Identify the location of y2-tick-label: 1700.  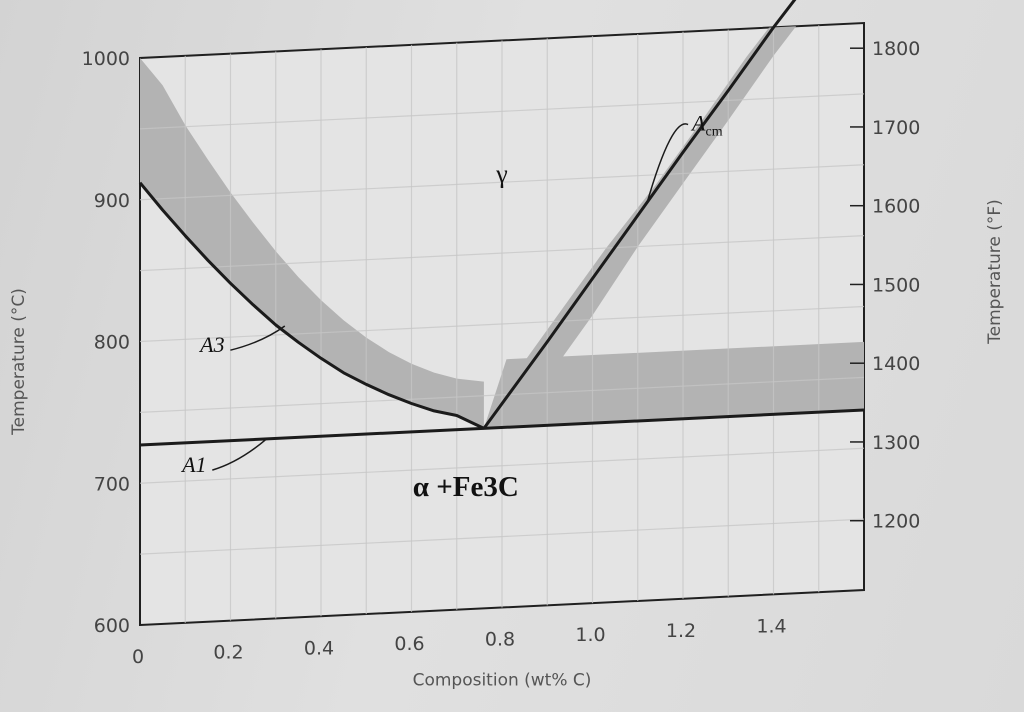
(896, 128).